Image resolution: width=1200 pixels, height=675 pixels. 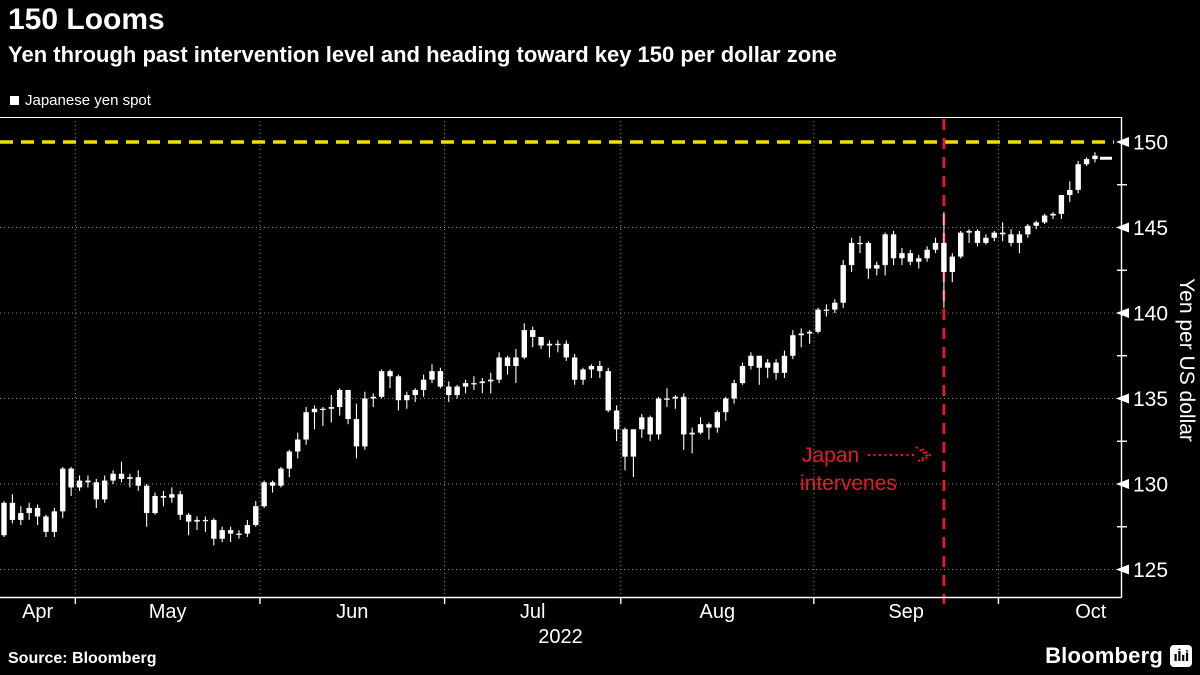 What do you see at coordinates (1181, 656) in the screenshot?
I see `bloomberg-terminal-icon` at bounding box center [1181, 656].